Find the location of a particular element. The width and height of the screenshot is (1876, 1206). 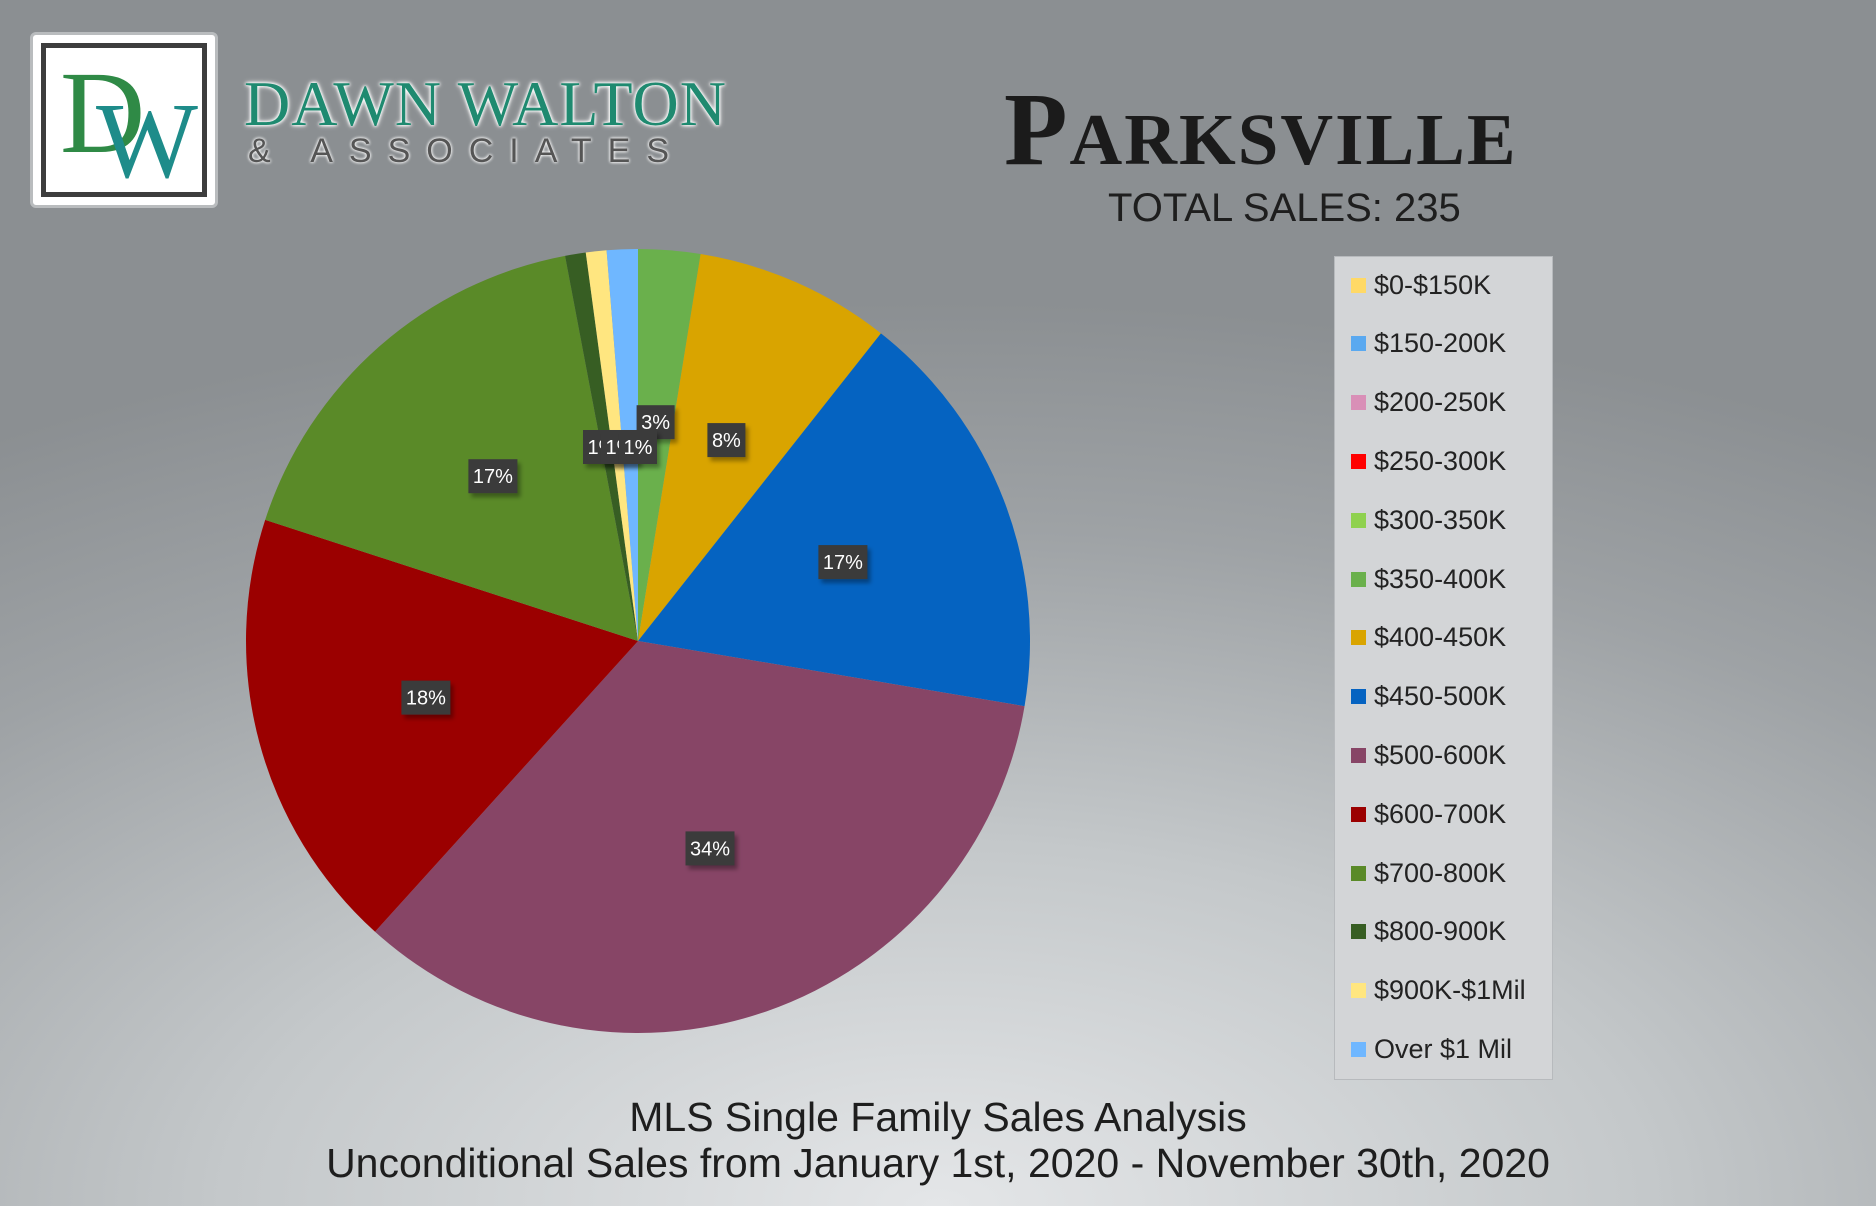

legend-item: $900K-$1Mil is located at coordinates (1438, 991).